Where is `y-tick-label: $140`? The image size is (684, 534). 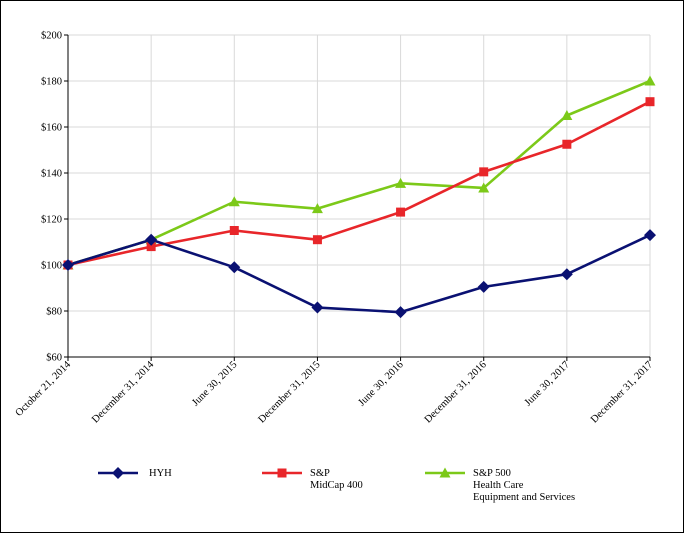 y-tick-label: $140 is located at coordinates (51, 174).